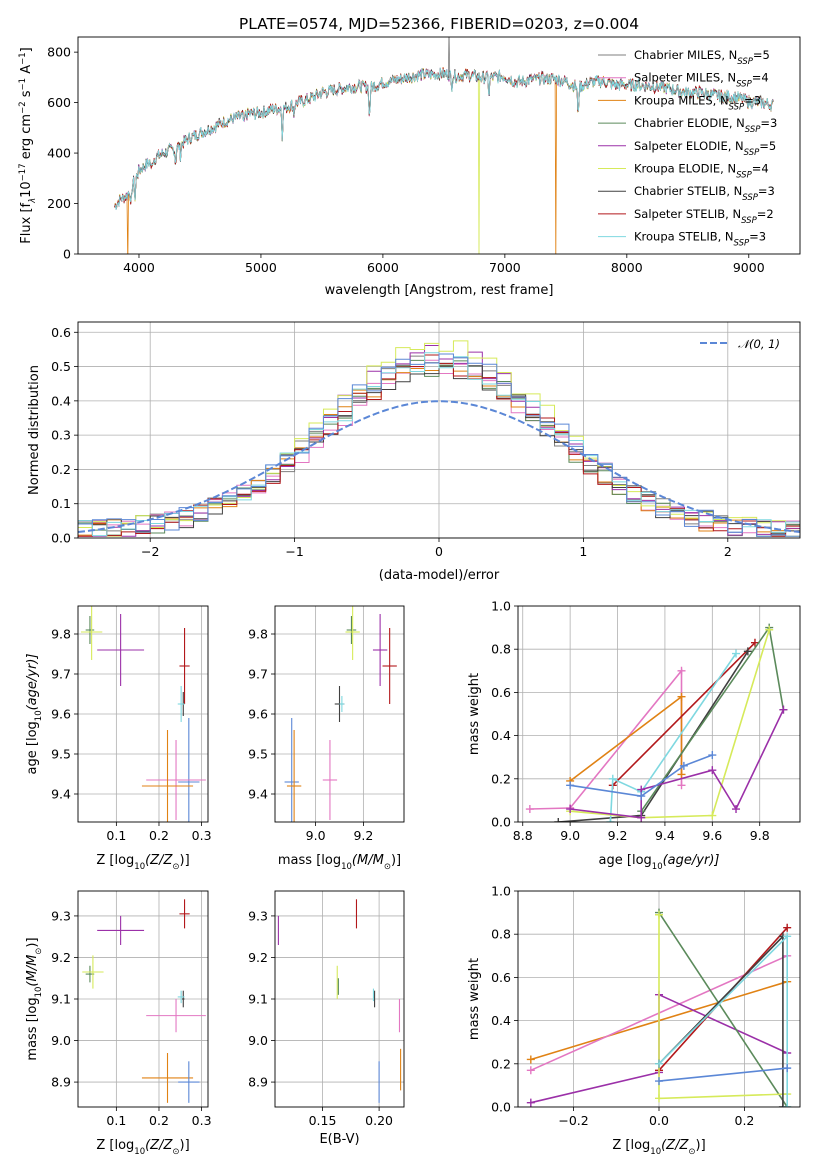  Describe the element at coordinates (32, 682) in the screenshot. I see `y-axis-label-part: (age/yr)]` at that location.